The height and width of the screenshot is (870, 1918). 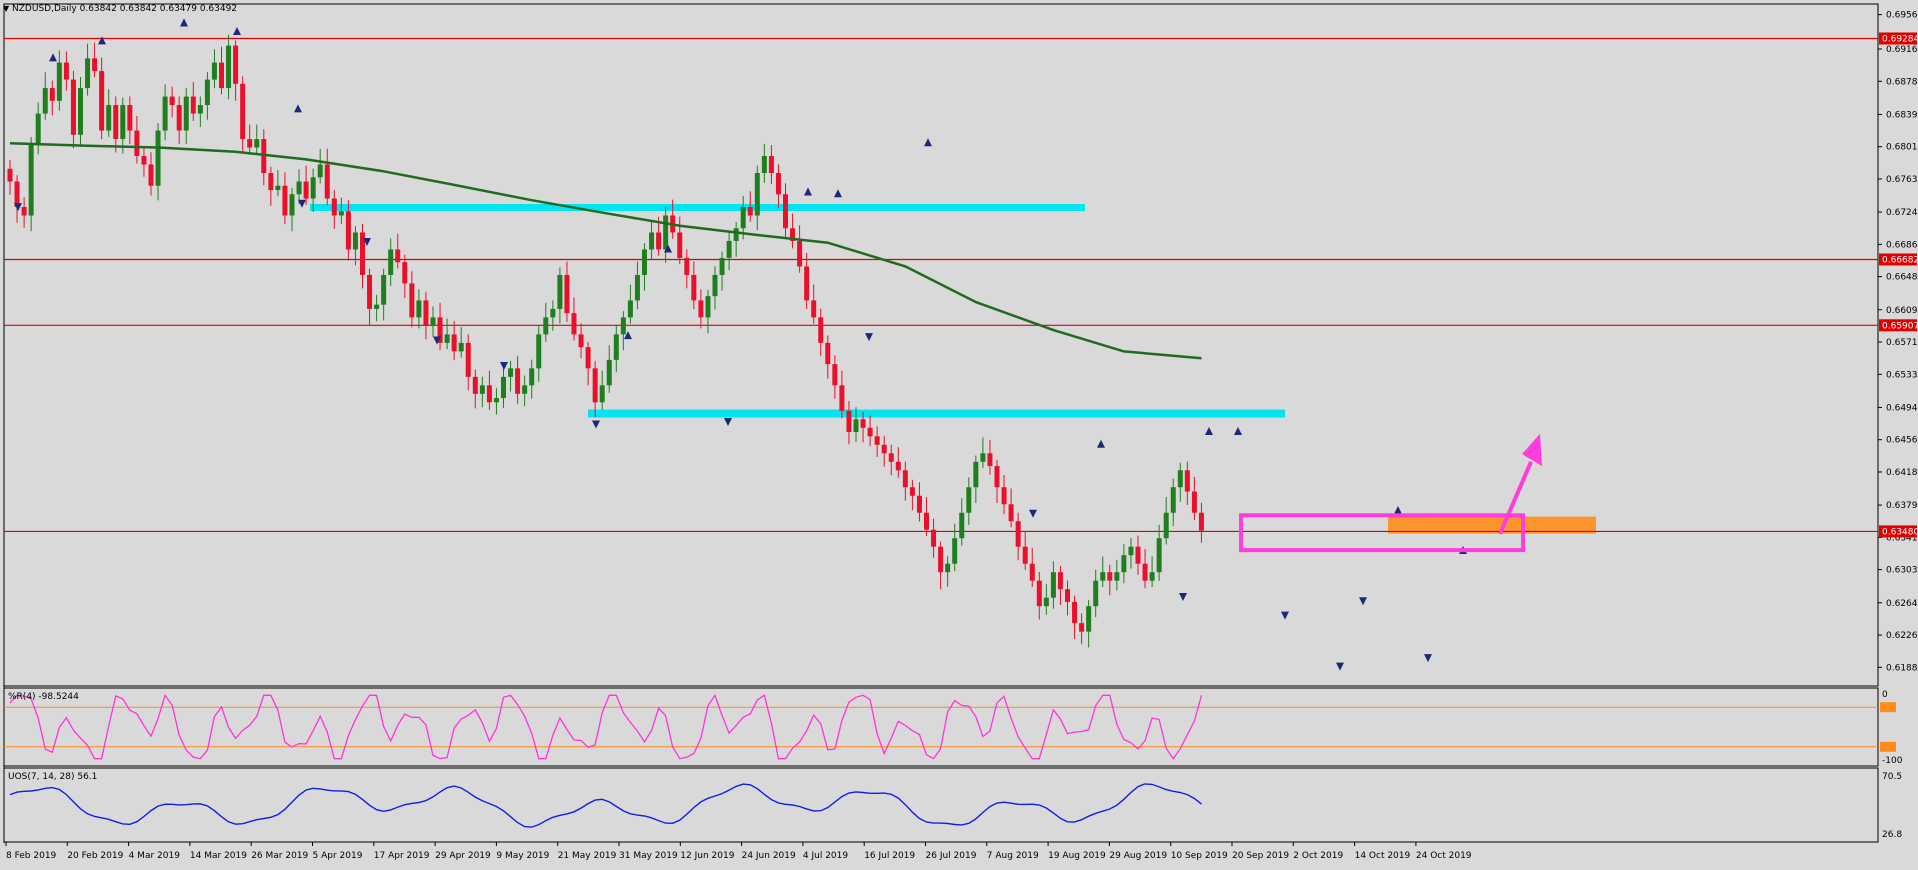 What do you see at coordinates (402, 856) in the screenshot?
I see `time-axis-label: 17 Apr 2019` at bounding box center [402, 856].